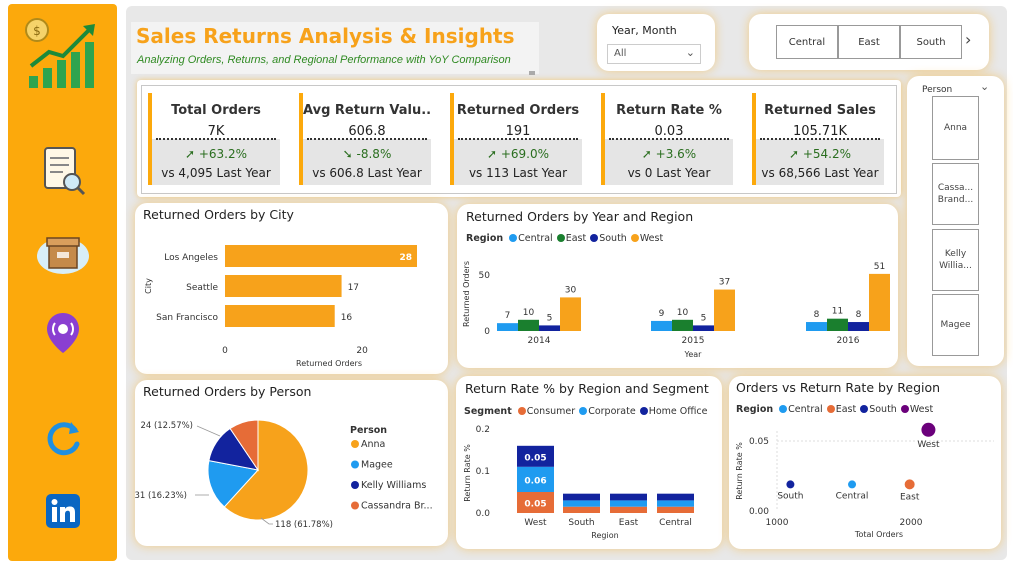 Image resolution: width=1013 pixels, height=565 pixels. I want to click on city-bar, so click(283, 286).